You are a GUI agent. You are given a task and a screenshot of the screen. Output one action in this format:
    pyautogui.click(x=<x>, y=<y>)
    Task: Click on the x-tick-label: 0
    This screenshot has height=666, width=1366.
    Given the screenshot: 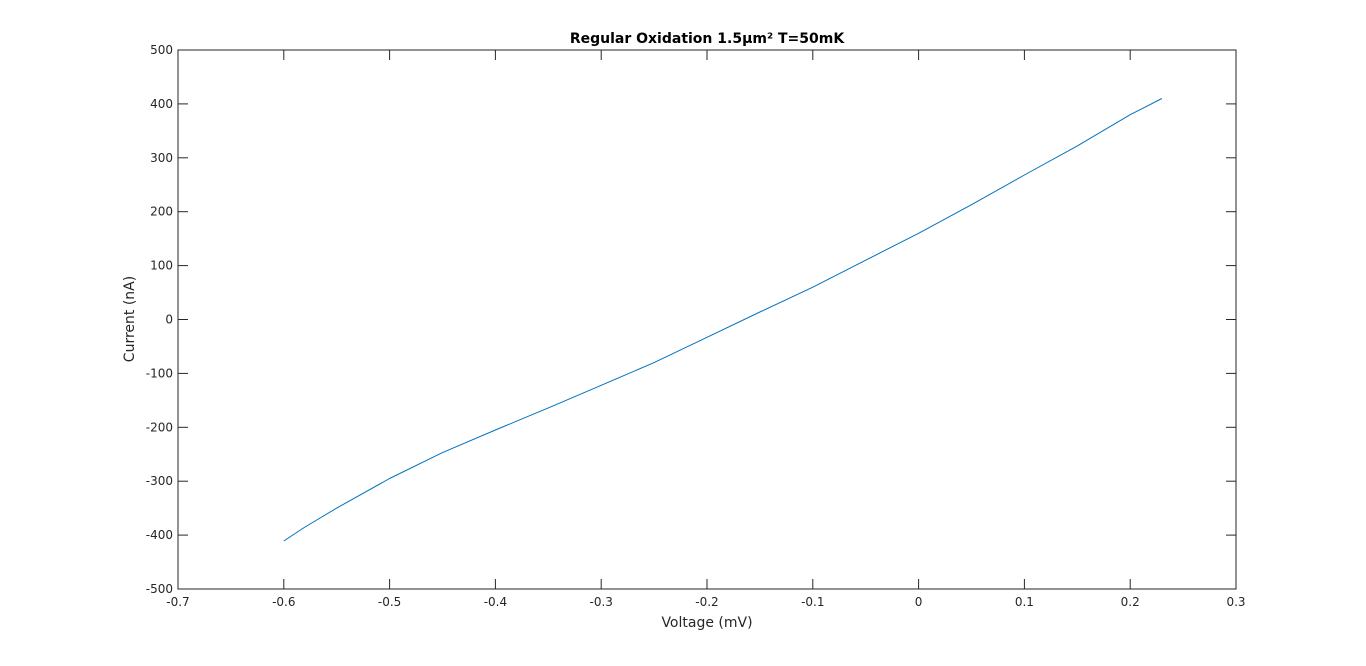 What is the action you would take?
    pyautogui.click(x=919, y=602)
    